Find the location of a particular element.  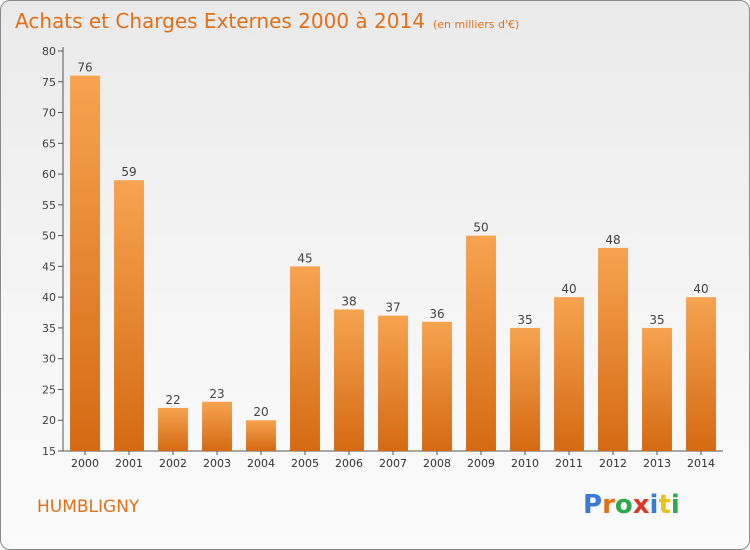

x-tick-label: 2004 is located at coordinates (261, 463).